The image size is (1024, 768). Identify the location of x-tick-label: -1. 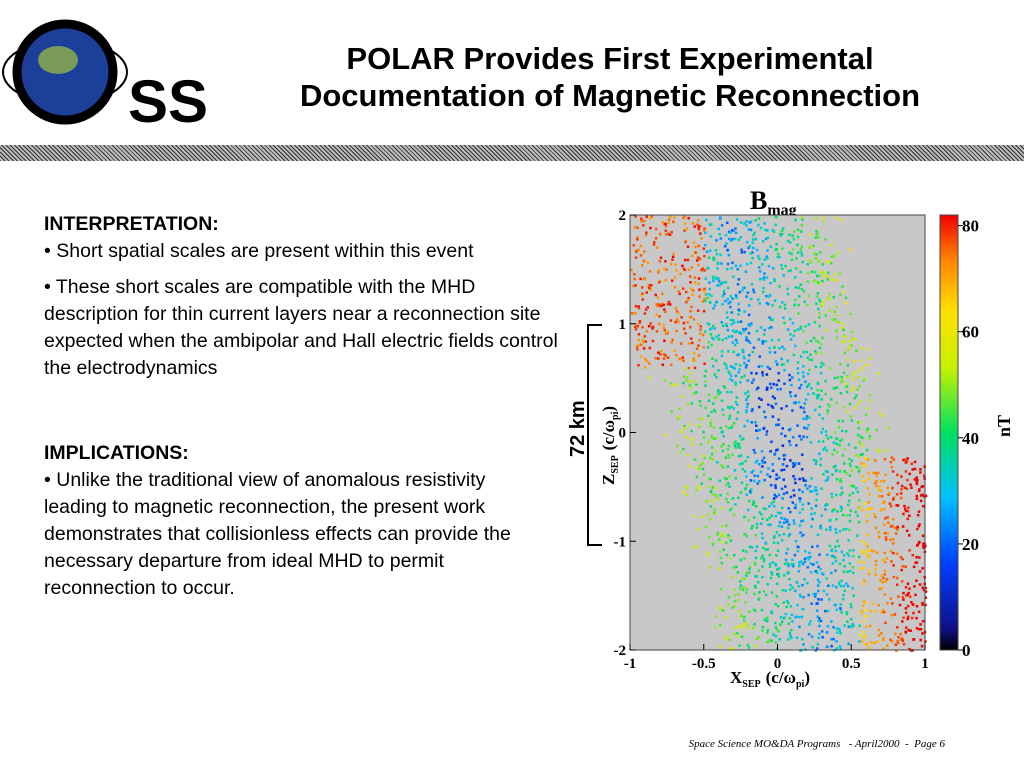
(630, 664).